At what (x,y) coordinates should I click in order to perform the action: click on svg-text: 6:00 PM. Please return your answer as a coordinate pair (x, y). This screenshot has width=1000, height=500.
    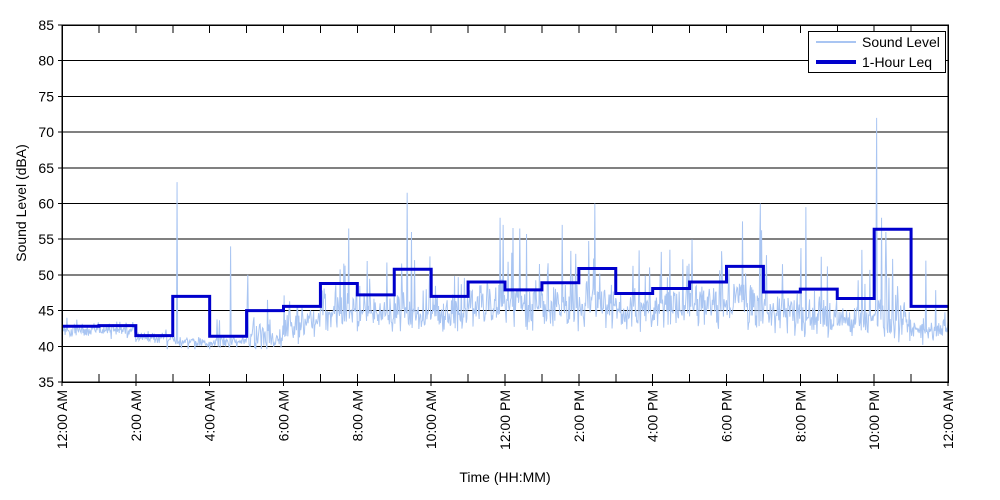
    Looking at the image, I should click on (727, 416).